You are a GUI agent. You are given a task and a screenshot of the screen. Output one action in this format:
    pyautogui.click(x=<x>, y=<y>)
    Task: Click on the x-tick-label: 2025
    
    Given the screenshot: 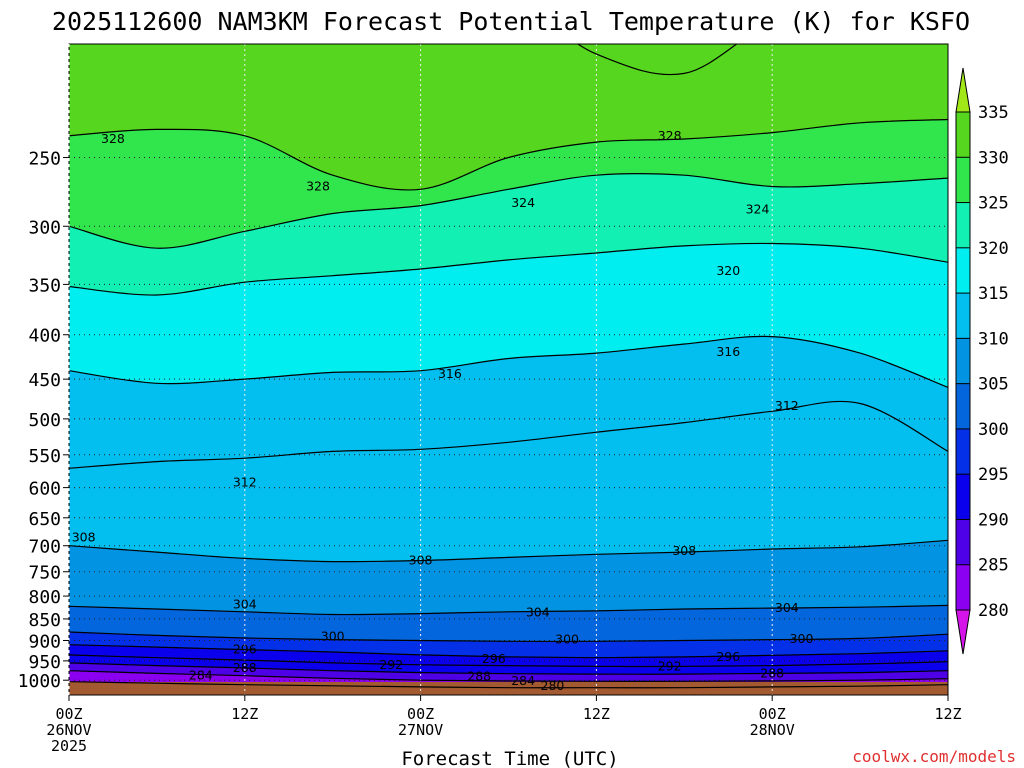 What is the action you would take?
    pyautogui.click(x=69, y=746)
    